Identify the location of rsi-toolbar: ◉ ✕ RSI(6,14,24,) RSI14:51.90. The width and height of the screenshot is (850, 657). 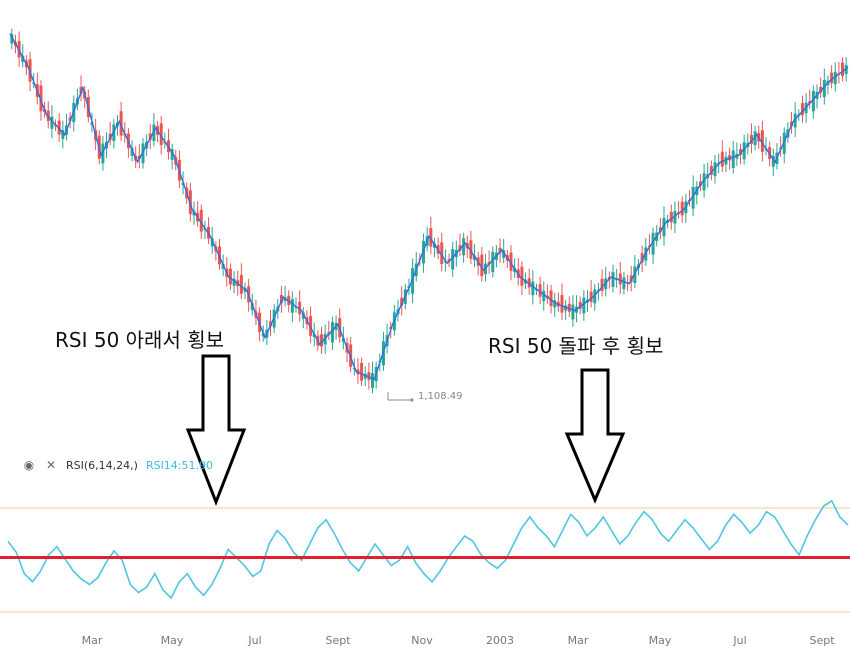
(117, 465).